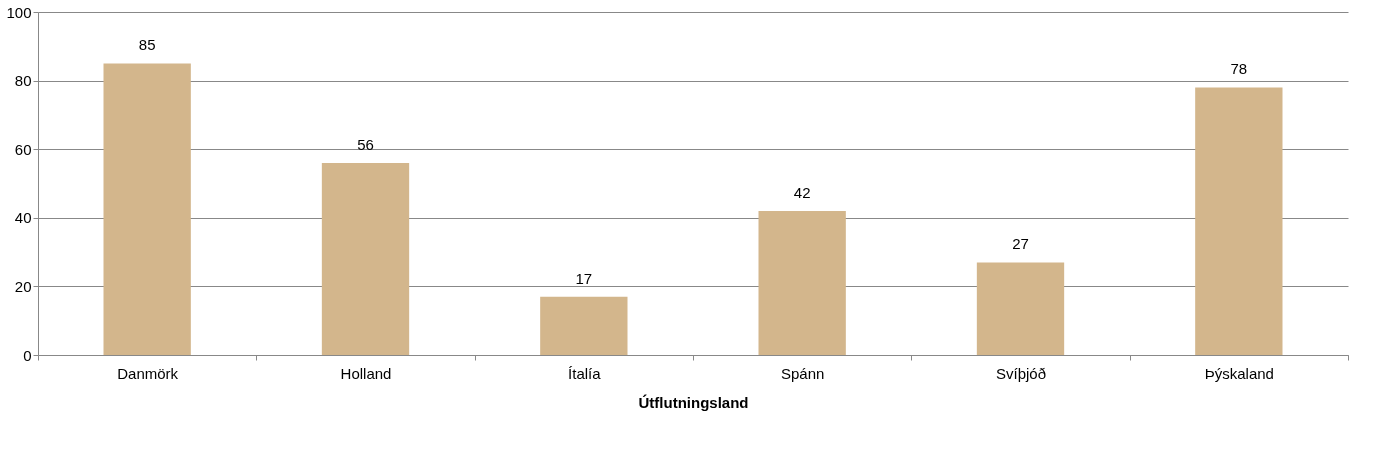 The width and height of the screenshot is (1397, 450). Describe the element at coordinates (693, 402) in the screenshot. I see `x-axis-title: Útflutningsland` at that location.